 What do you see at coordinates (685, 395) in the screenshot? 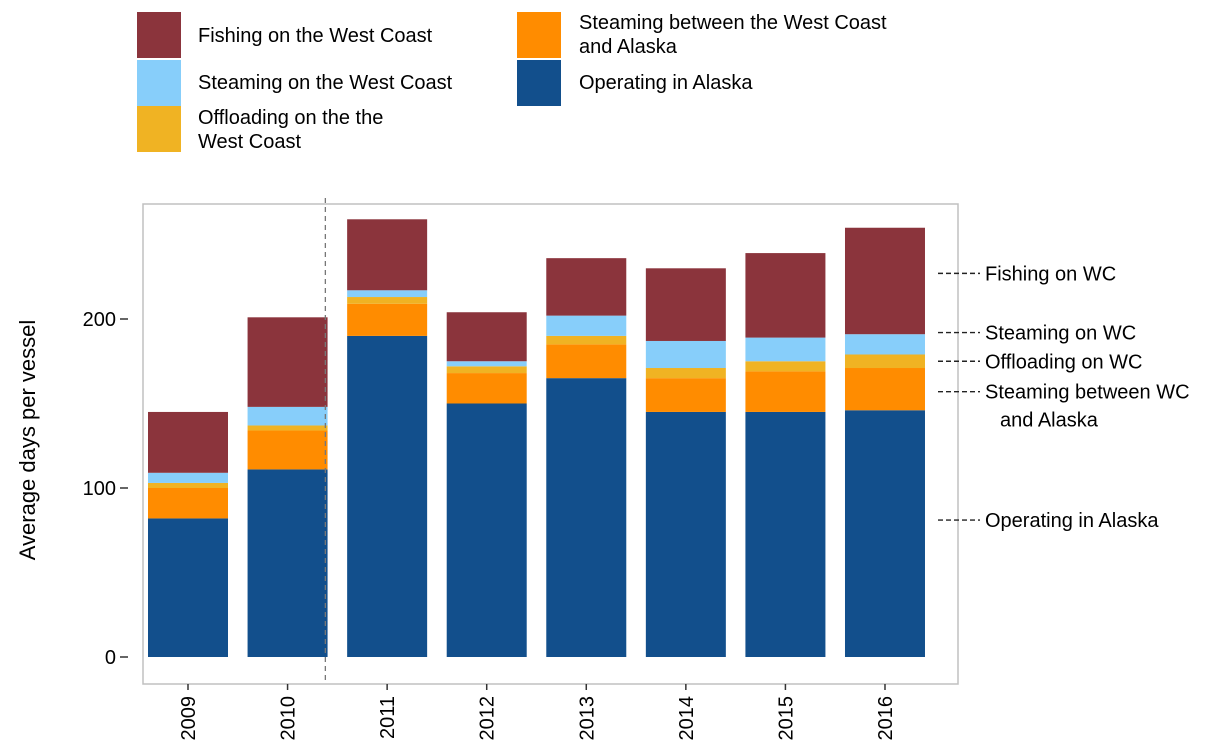
I see `bar-2014-steaming-between-the-west-coast-and-alaska` at bounding box center [685, 395].